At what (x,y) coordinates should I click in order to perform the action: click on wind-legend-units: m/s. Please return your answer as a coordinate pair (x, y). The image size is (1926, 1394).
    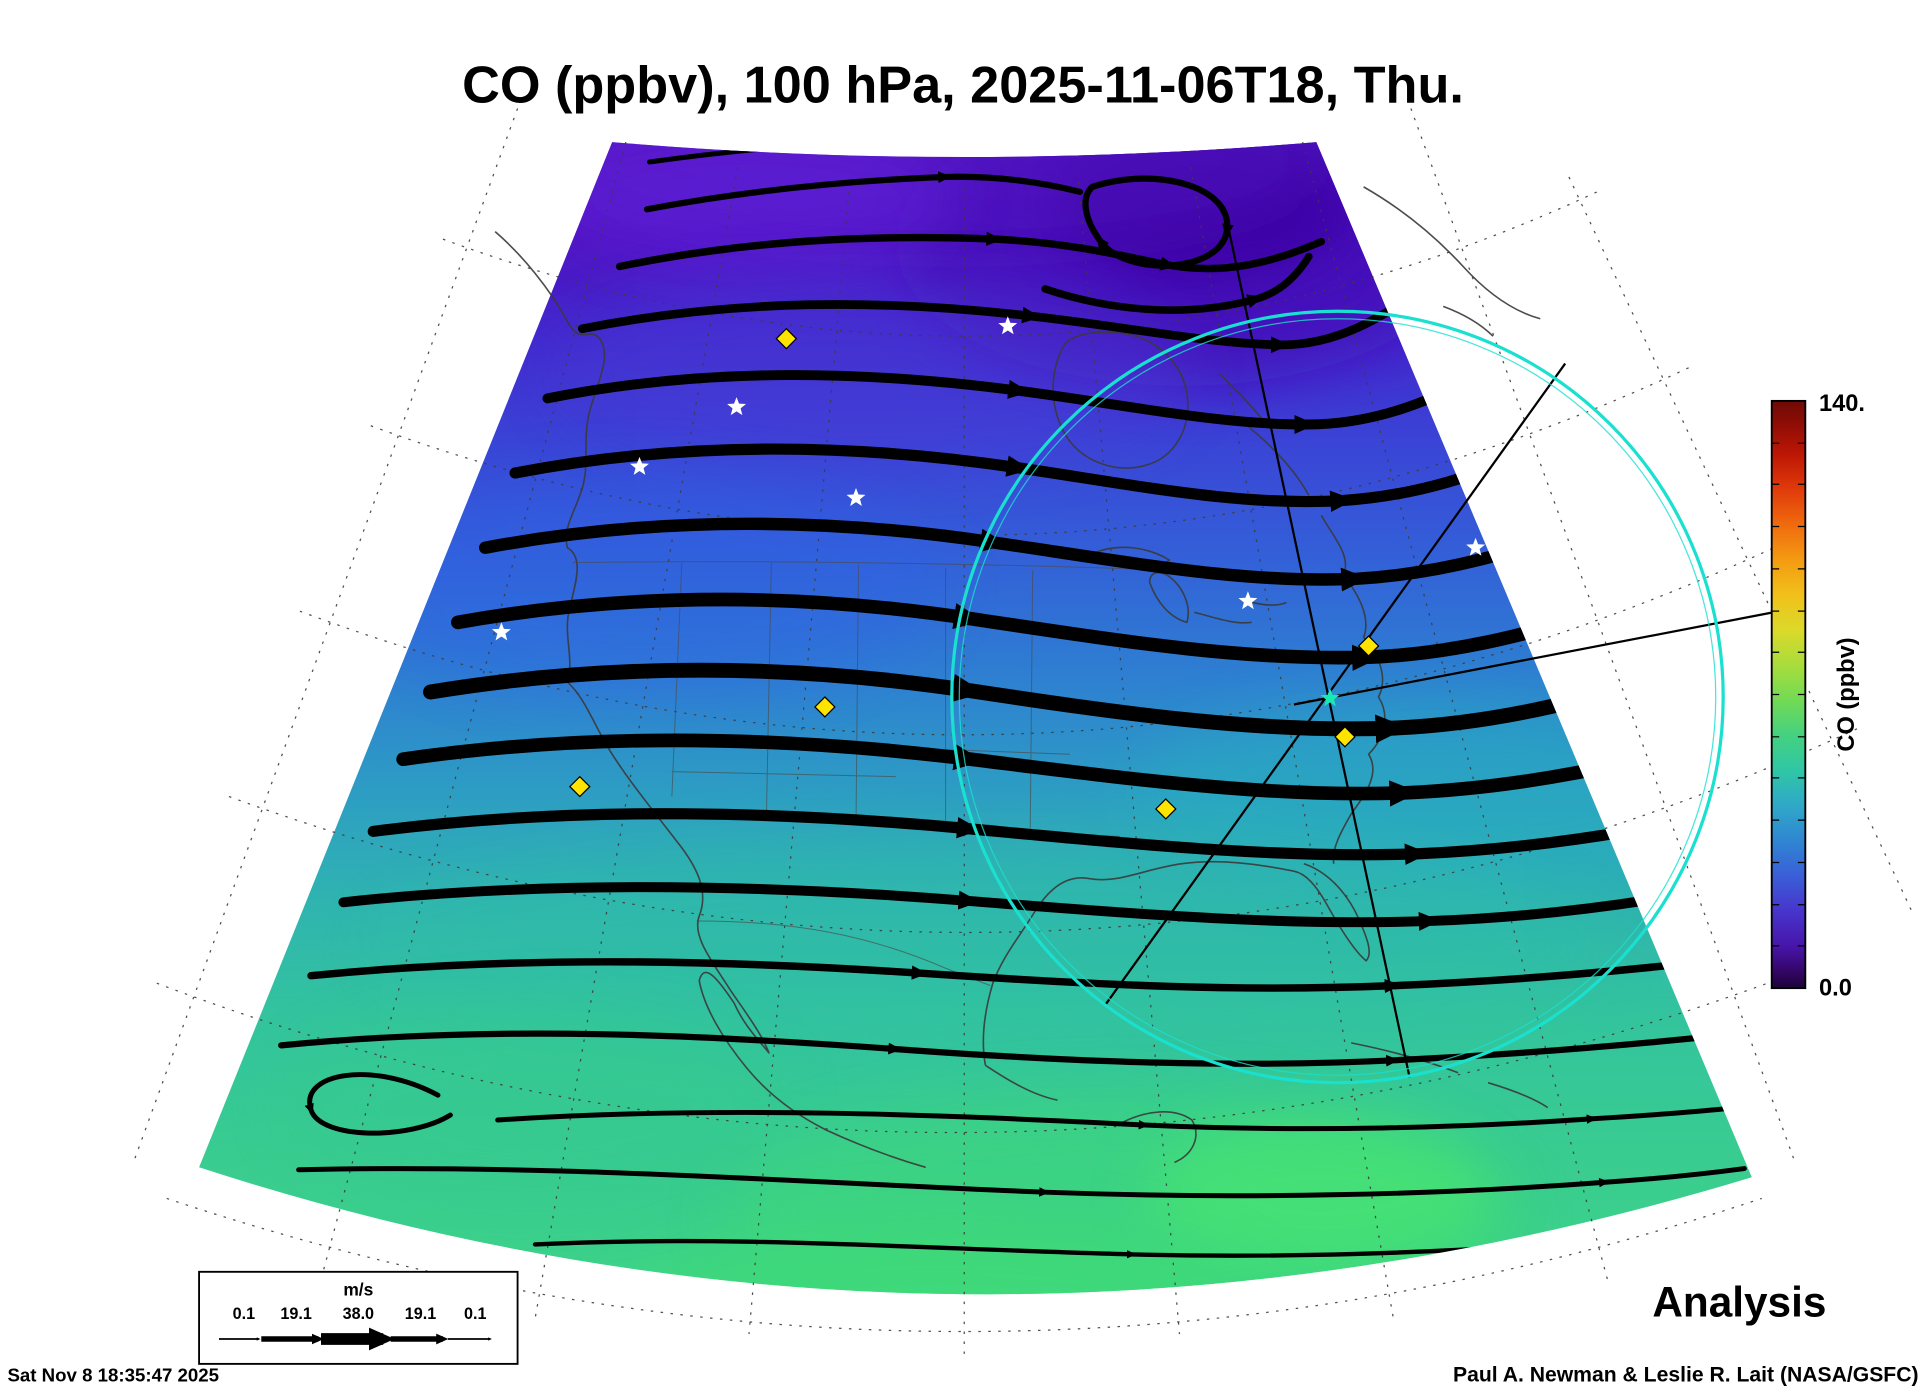
    Looking at the image, I should click on (358, 1289).